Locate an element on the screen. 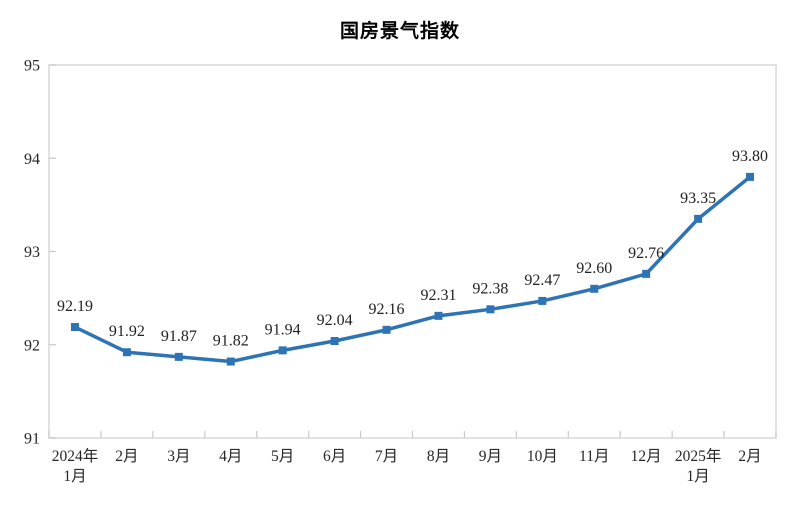  y-axis-tick-label: 91 is located at coordinates (32, 439).